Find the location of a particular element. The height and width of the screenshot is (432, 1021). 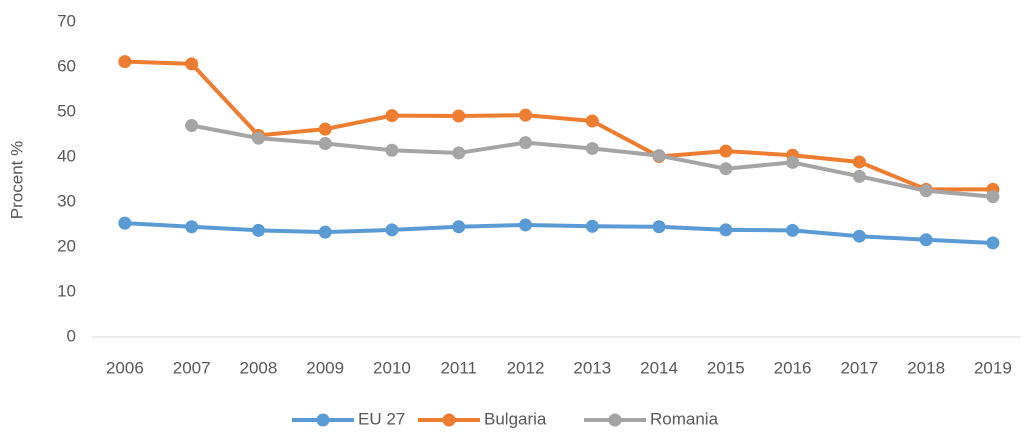

y-axis-label: Procent % is located at coordinates (16, 180).